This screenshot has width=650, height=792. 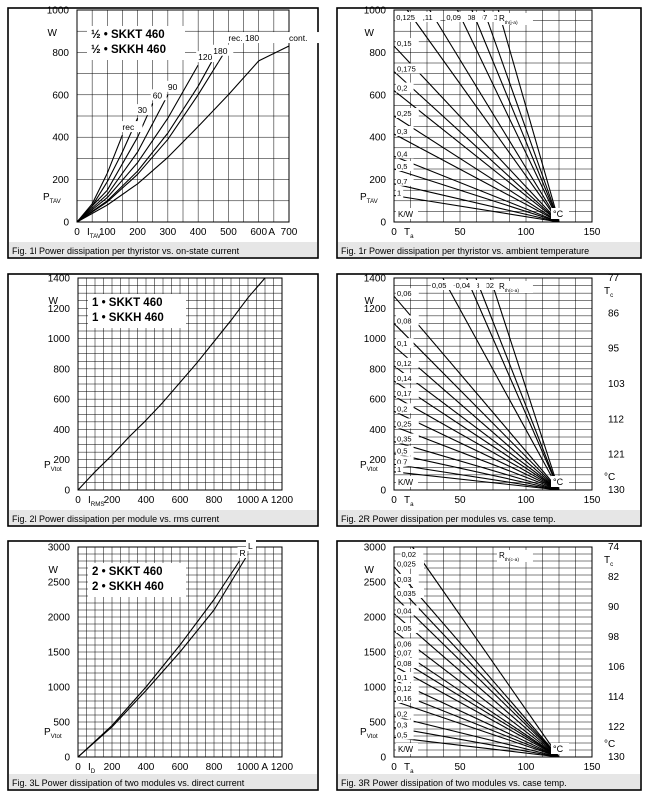 What do you see at coordinates (128, 50) in the screenshot?
I see `device-label: ½ • SKKH 460` at bounding box center [128, 50].